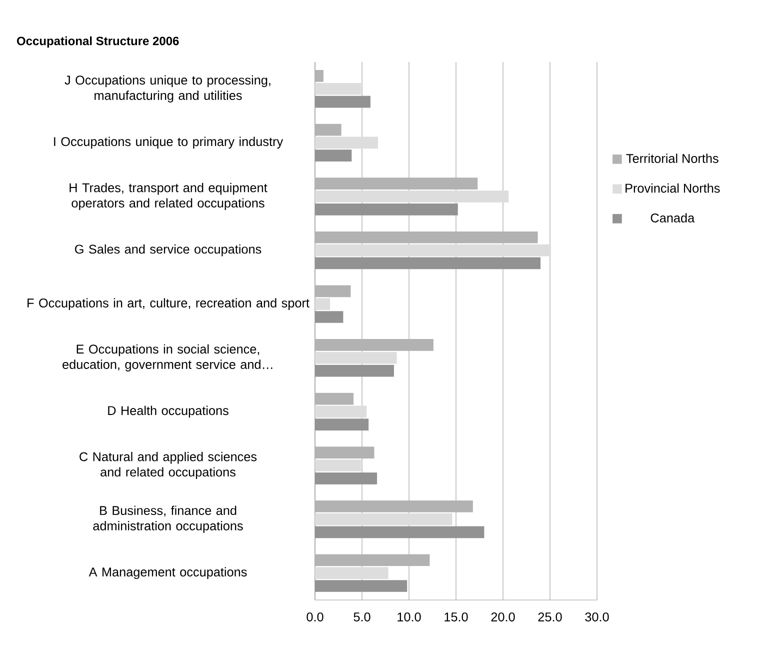 Image resolution: width=774 pixels, height=645 pixels. I want to click on x-tick-label: 30.0, so click(597, 617).